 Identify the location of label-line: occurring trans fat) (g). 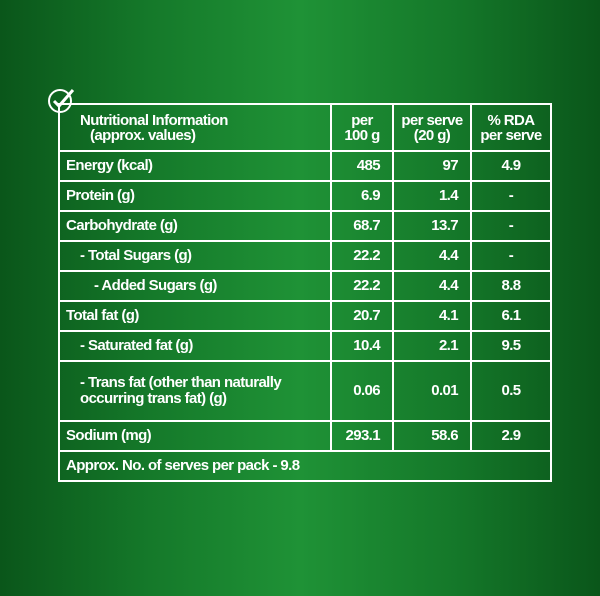
(153, 398).